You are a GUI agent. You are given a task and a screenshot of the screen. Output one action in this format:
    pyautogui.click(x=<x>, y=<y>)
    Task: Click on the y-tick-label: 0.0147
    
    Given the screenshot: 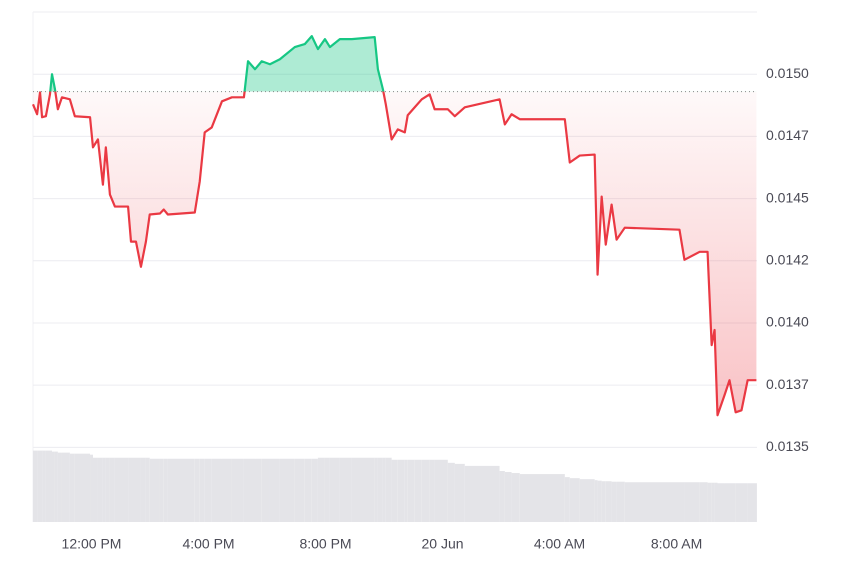 What is the action you would take?
    pyautogui.click(x=787, y=135)
    